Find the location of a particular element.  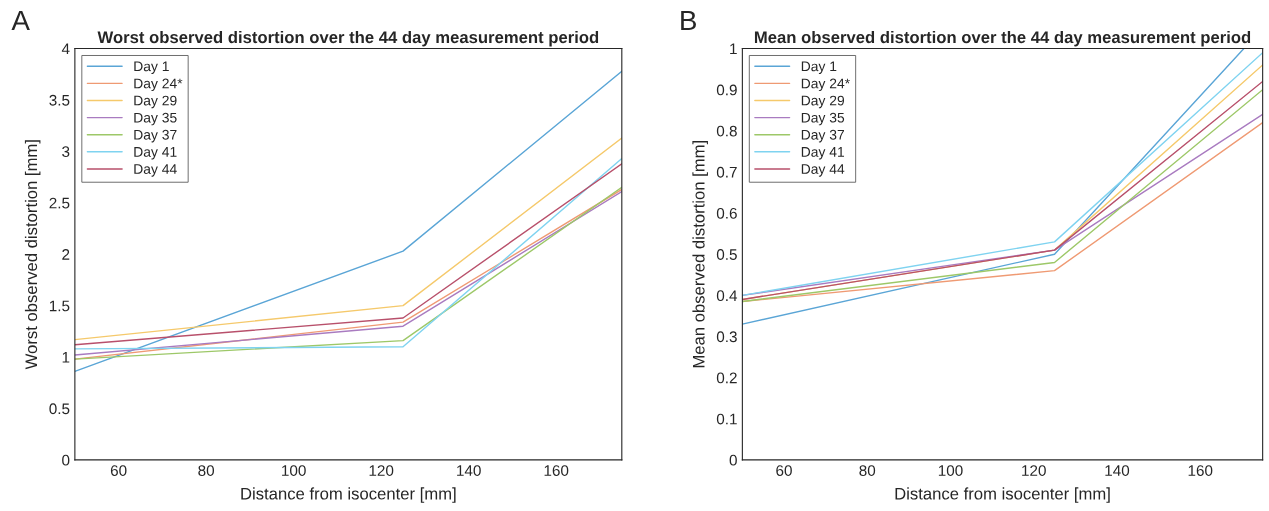

chart-title: Worst observed distortion over the 44 day measurement period is located at coordinates (348, 38).